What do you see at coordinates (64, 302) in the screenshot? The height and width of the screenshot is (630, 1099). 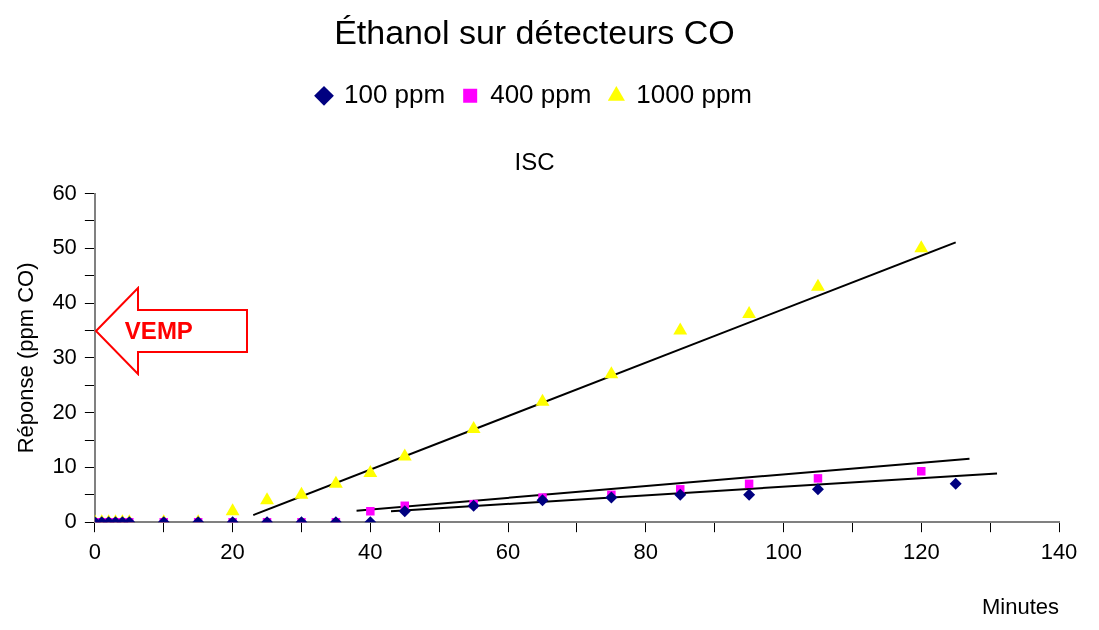 I see `y-tick-label: 40` at bounding box center [64, 302].